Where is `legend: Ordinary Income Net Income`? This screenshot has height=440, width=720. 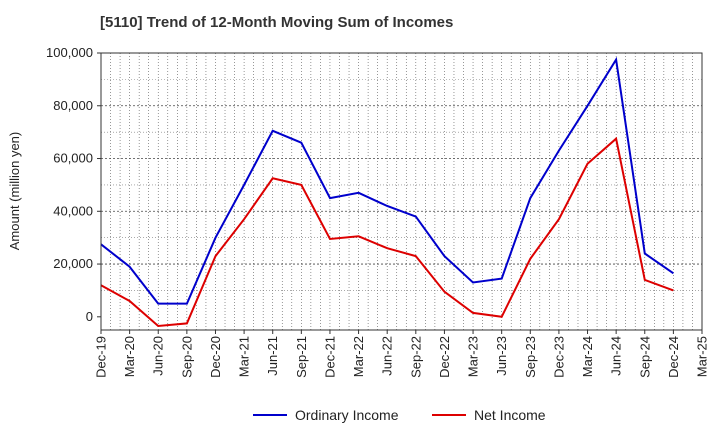 legend: Ordinary Income Net Income is located at coordinates (399, 415).